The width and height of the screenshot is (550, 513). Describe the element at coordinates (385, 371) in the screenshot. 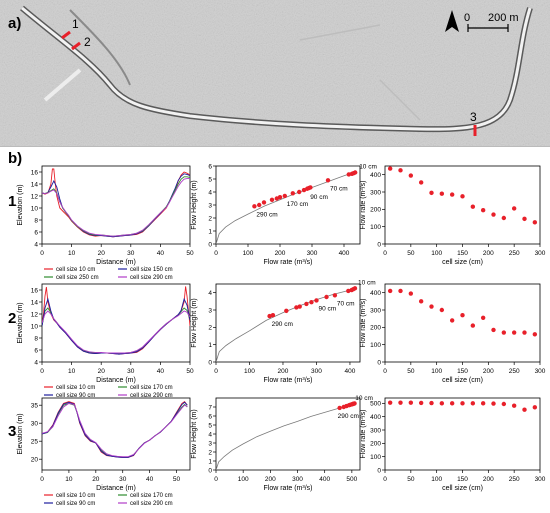

I see `flow-2-xtick-label-0: 0` at that location.